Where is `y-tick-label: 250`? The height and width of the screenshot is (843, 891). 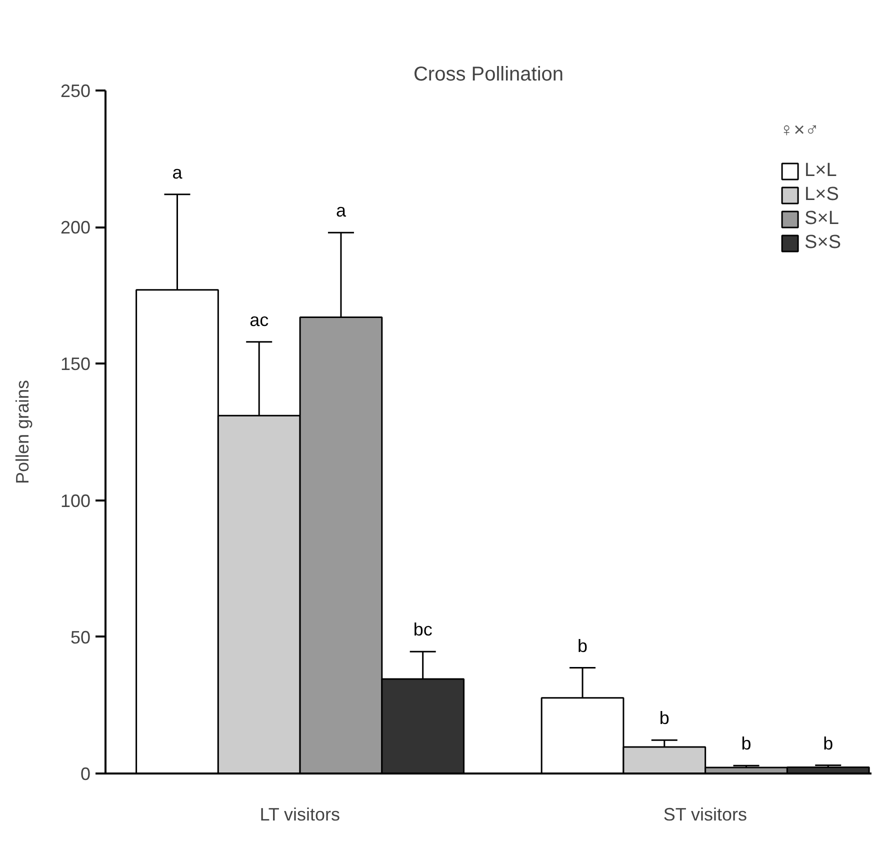
y-tick-label: 250 is located at coordinates (75, 91).